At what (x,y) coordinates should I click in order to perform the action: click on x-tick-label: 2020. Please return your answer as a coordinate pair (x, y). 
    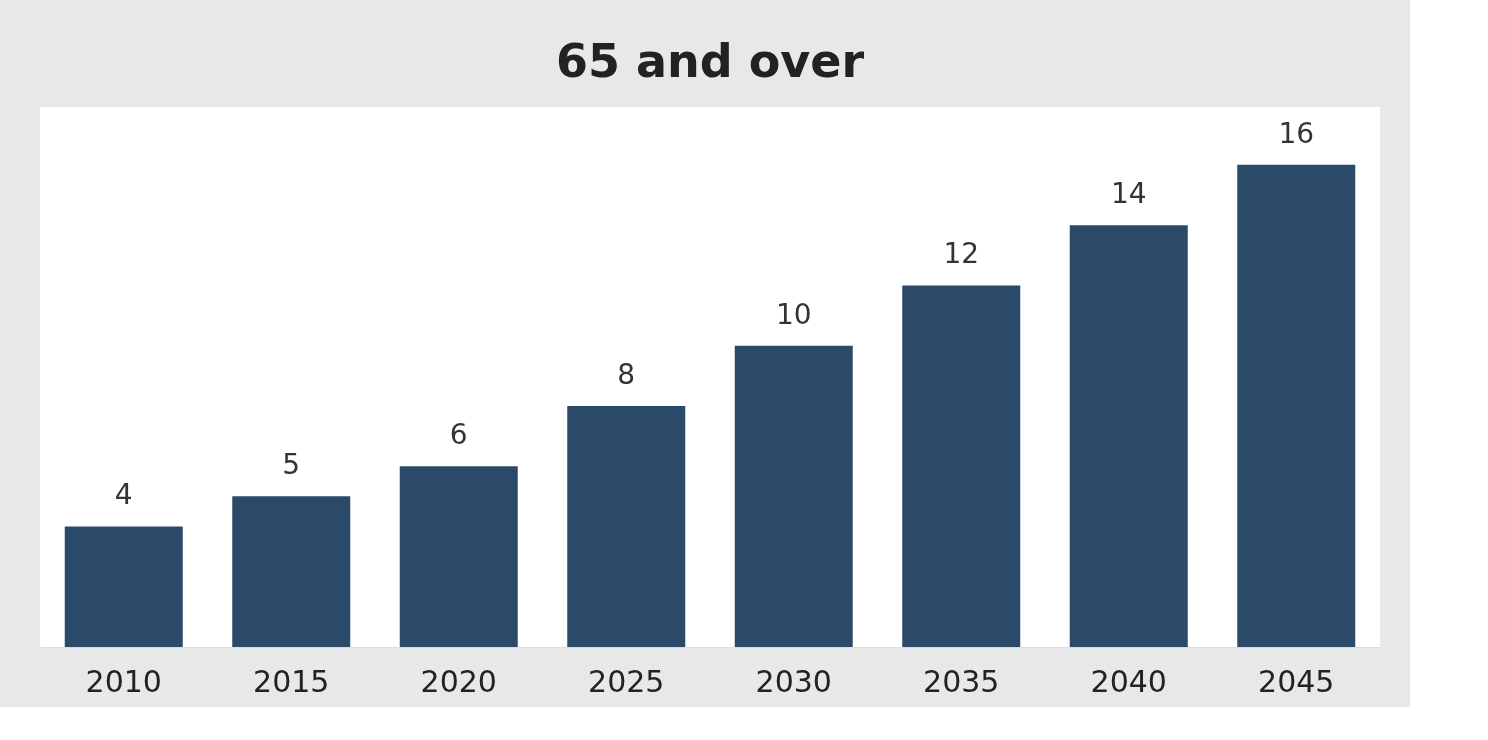
    Looking at the image, I should click on (458, 681).